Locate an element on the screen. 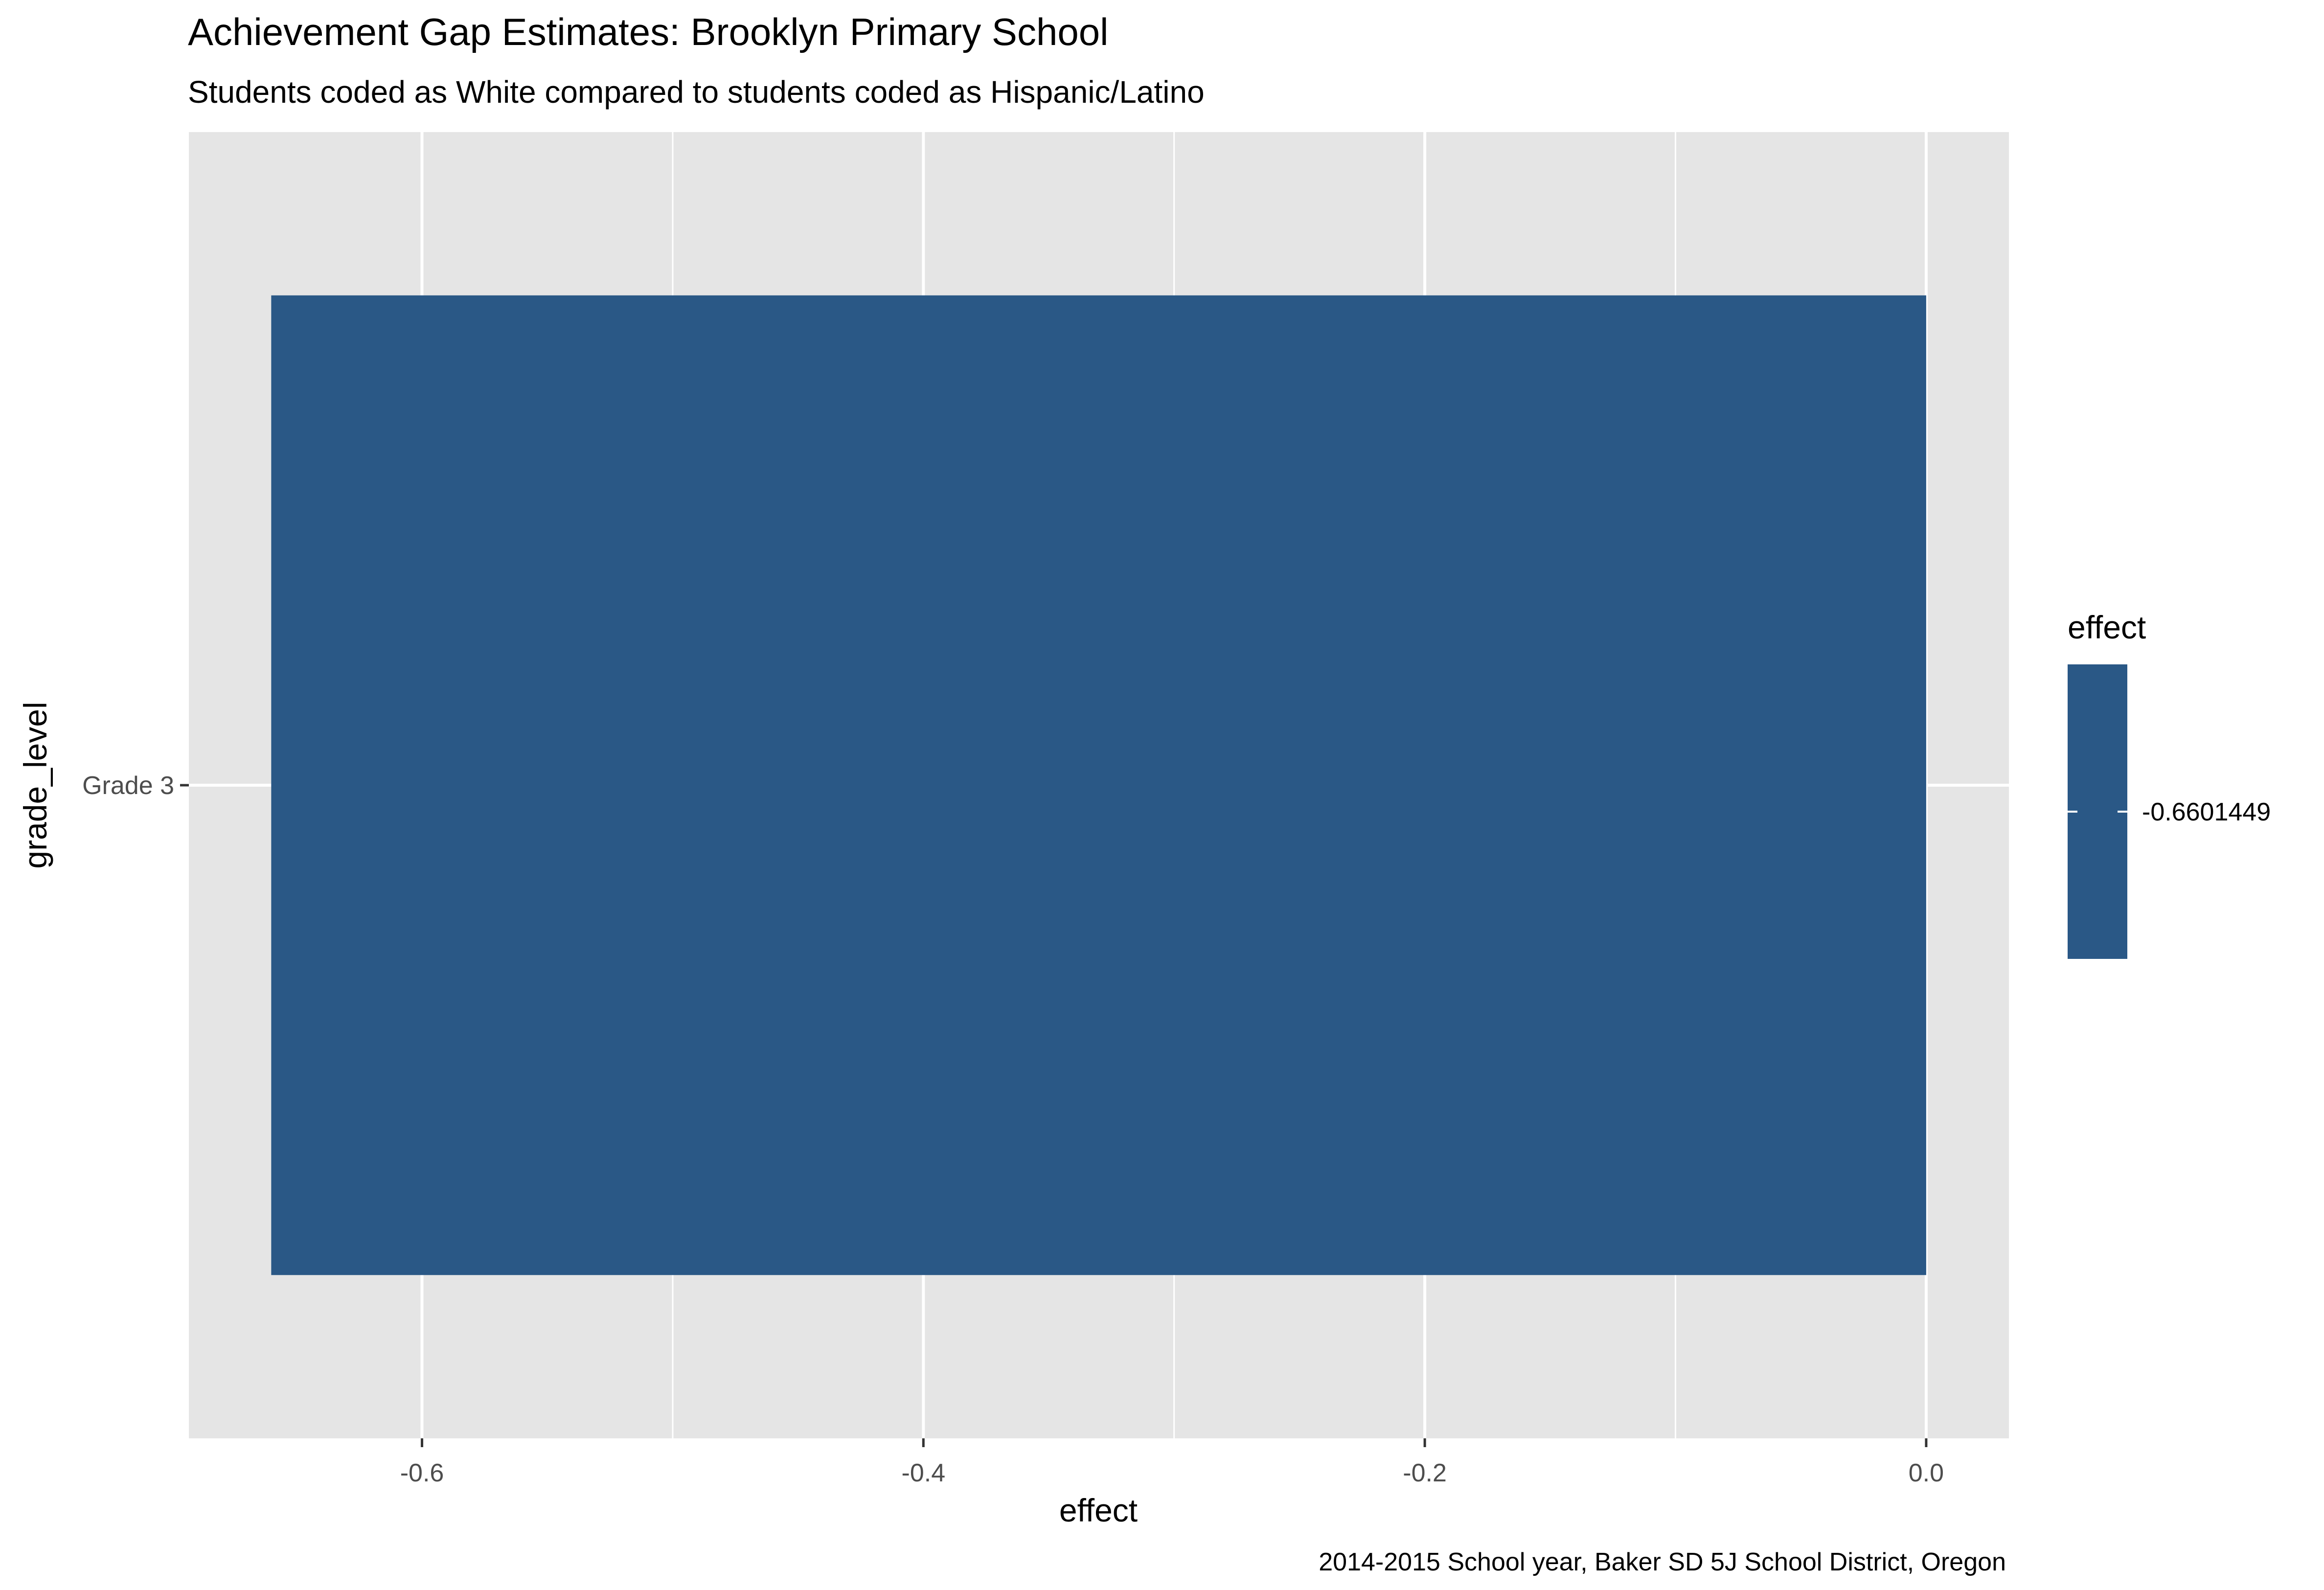  x-tick-label: -0.6 is located at coordinates (422, 1473).